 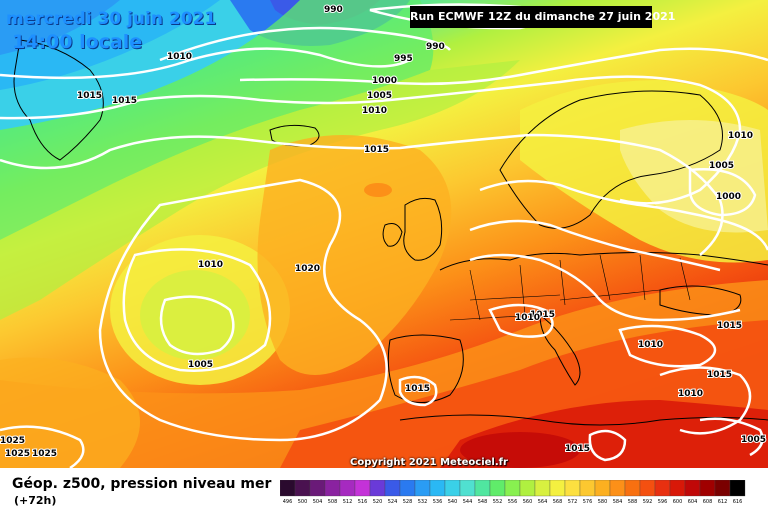 I want to click on forecast-date: mercredi 30 juin 2021, so click(x=111, y=19).